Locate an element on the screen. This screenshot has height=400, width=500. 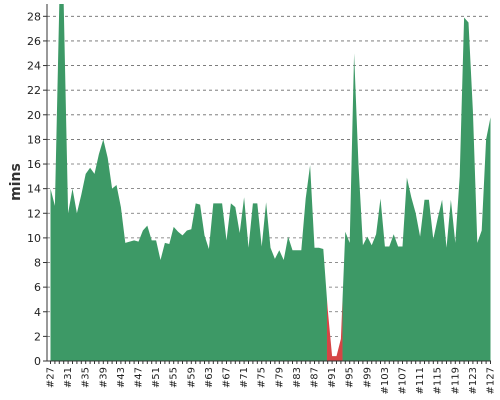
x-tick-label: #27 is located at coordinates (51, 377).